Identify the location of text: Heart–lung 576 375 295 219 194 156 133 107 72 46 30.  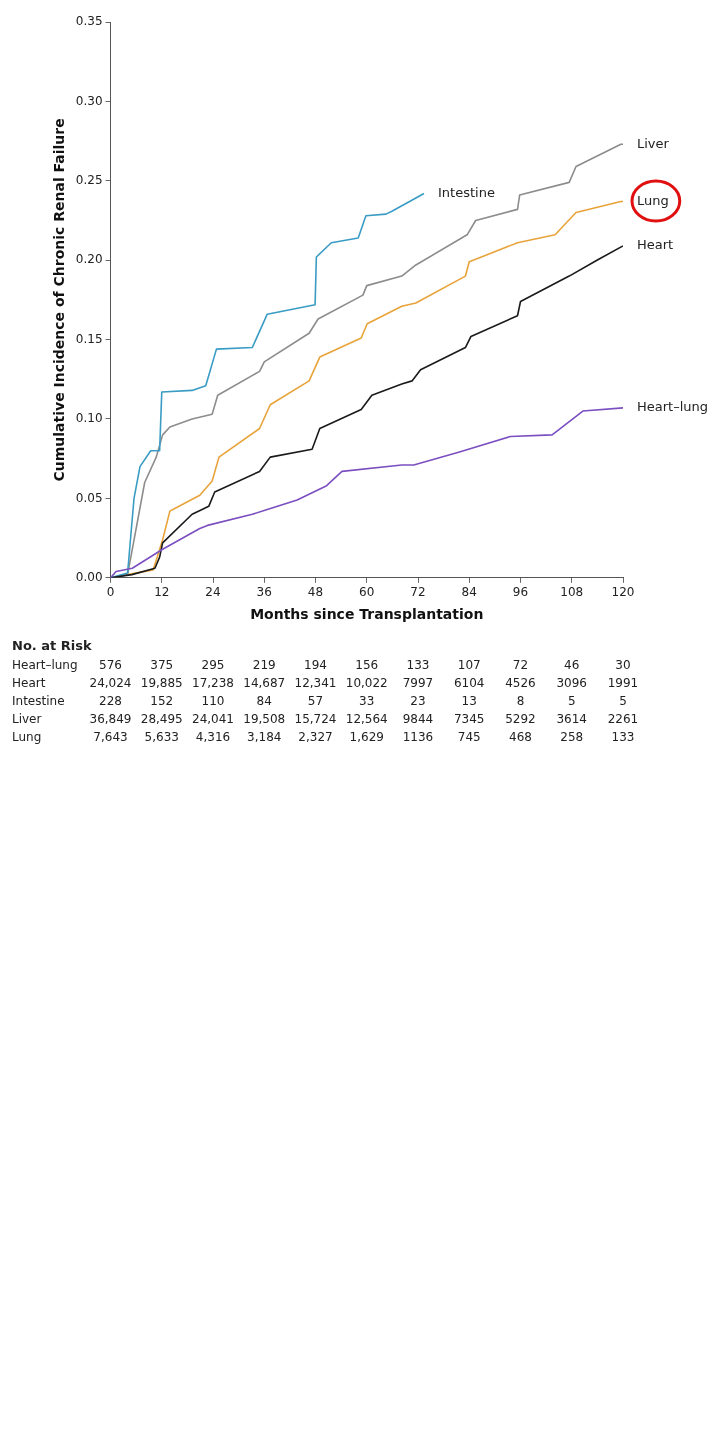
(321, 665).